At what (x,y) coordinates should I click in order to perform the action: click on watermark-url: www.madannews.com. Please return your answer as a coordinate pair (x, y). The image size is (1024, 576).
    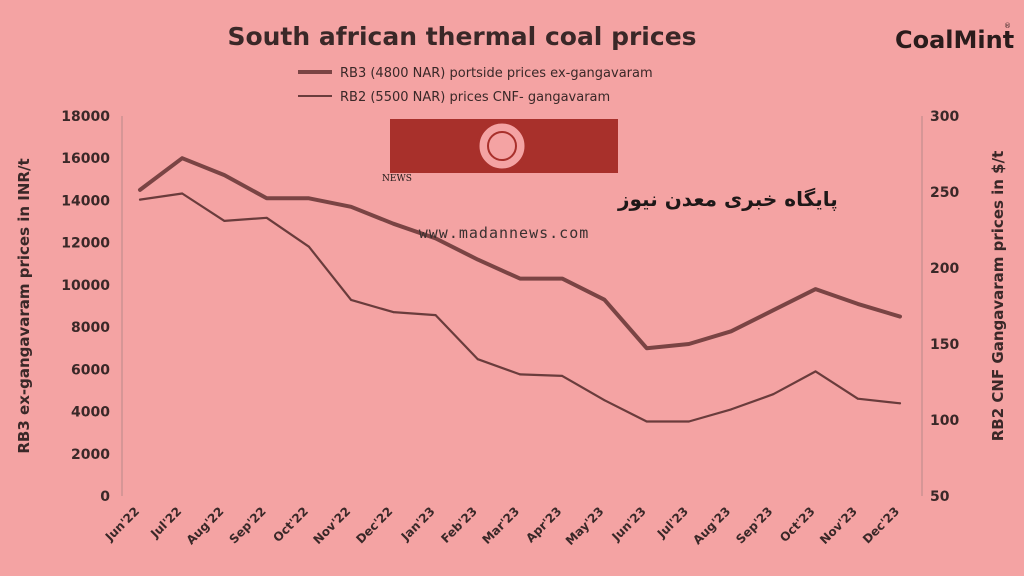
    Looking at the image, I should click on (504, 233).